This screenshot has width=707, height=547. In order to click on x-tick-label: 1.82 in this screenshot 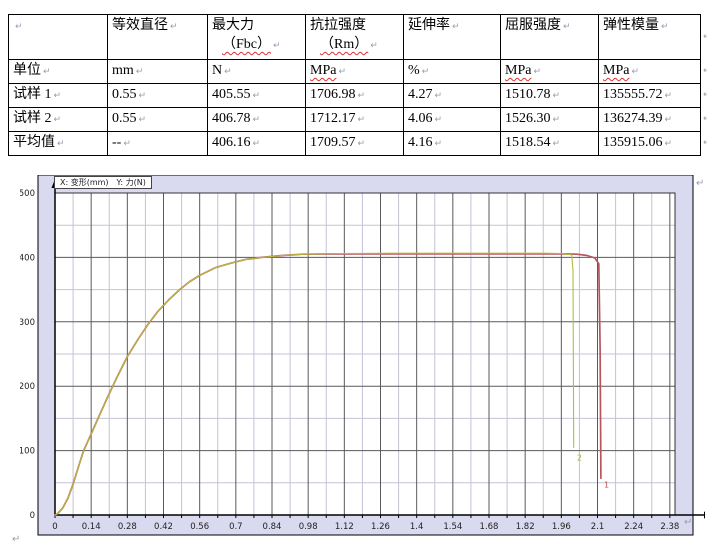, I will do `click(525, 527)`.